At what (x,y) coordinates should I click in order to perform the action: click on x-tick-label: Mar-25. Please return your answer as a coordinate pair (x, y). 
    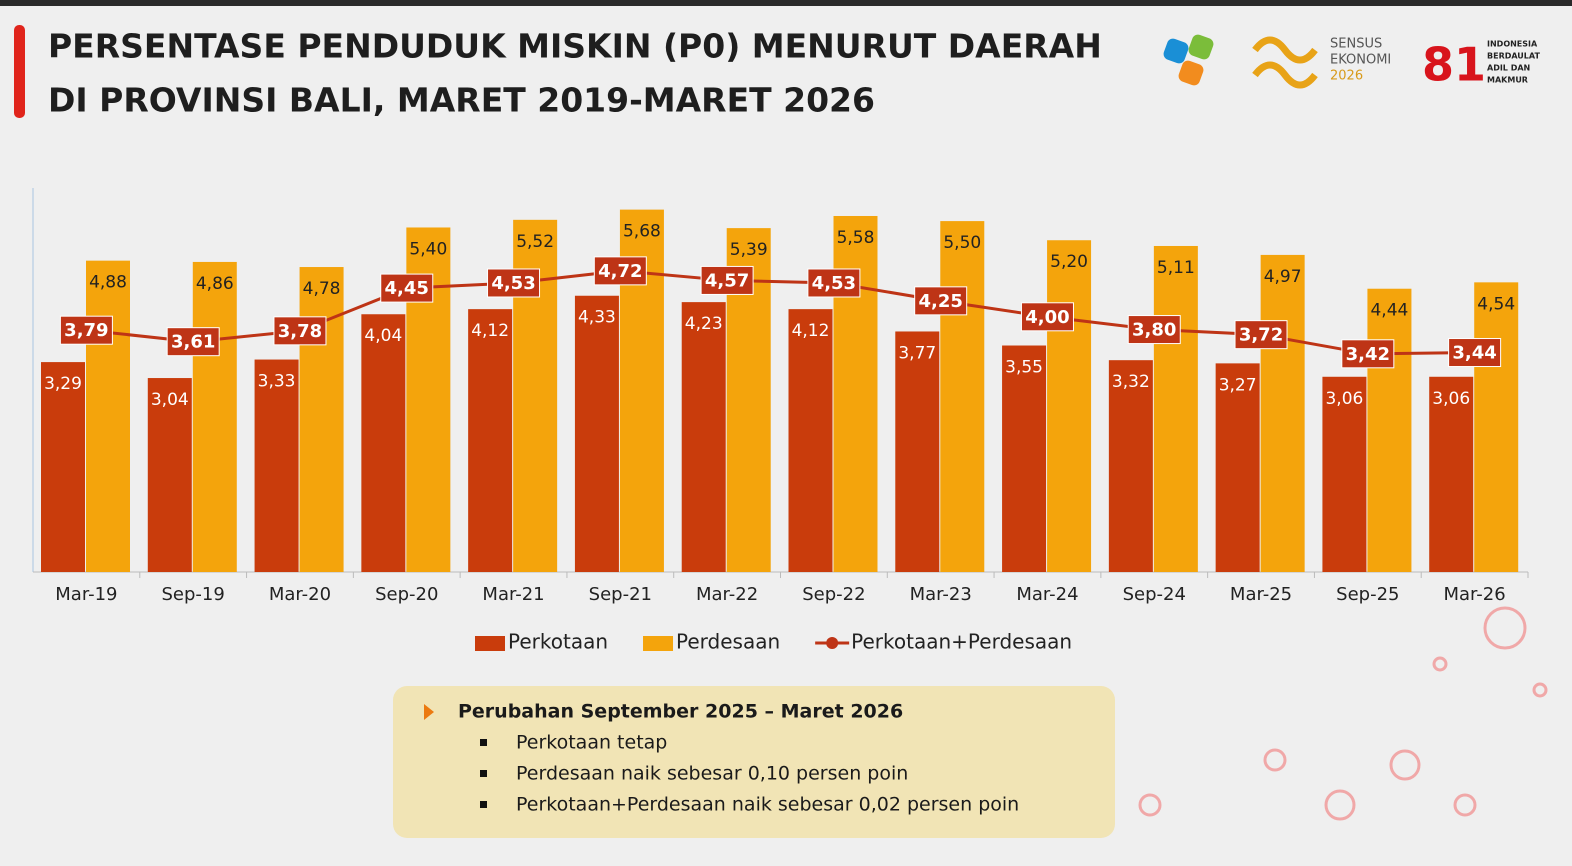
    Looking at the image, I should click on (1261, 594).